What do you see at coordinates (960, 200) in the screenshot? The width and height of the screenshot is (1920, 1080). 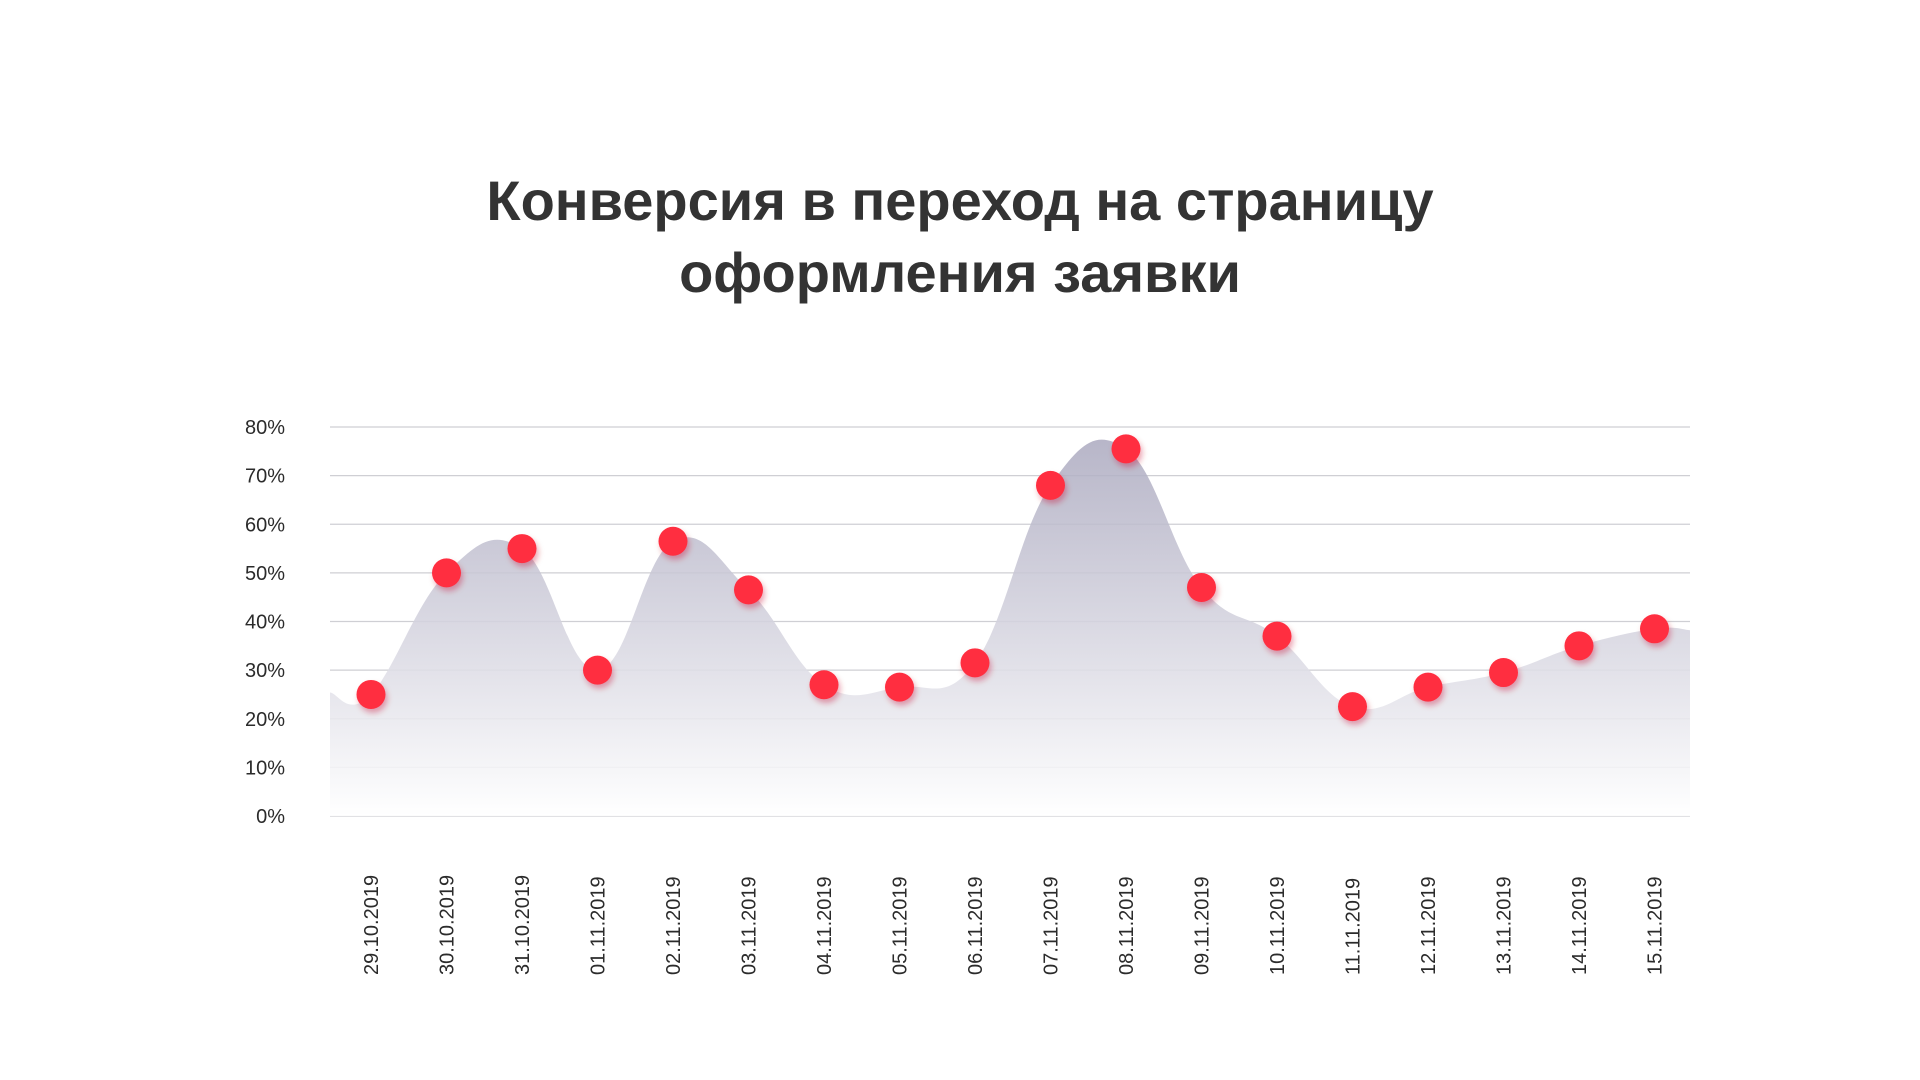 I see `chart-title-line-1: Конверсия в переход на страницу` at bounding box center [960, 200].